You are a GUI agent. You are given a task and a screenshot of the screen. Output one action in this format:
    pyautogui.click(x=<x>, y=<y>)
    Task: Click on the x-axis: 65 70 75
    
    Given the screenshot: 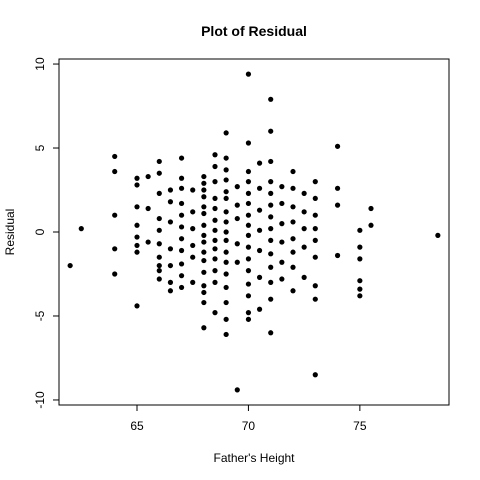 What is the action you would take?
    pyautogui.click(x=248, y=419)
    